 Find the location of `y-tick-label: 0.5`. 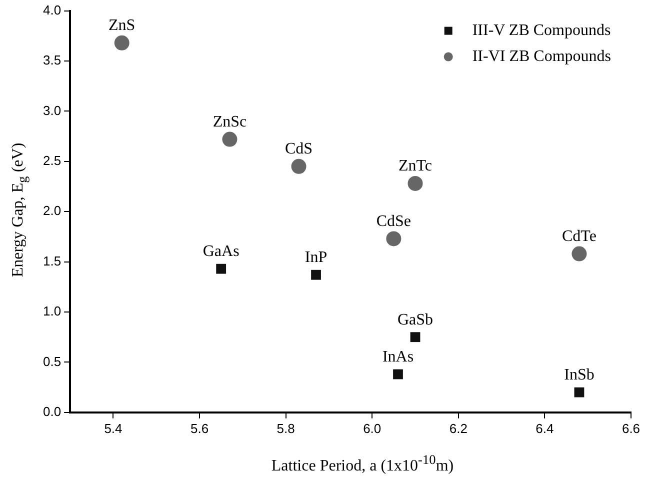

y-tick-label: 0.5 is located at coordinates (52, 361).